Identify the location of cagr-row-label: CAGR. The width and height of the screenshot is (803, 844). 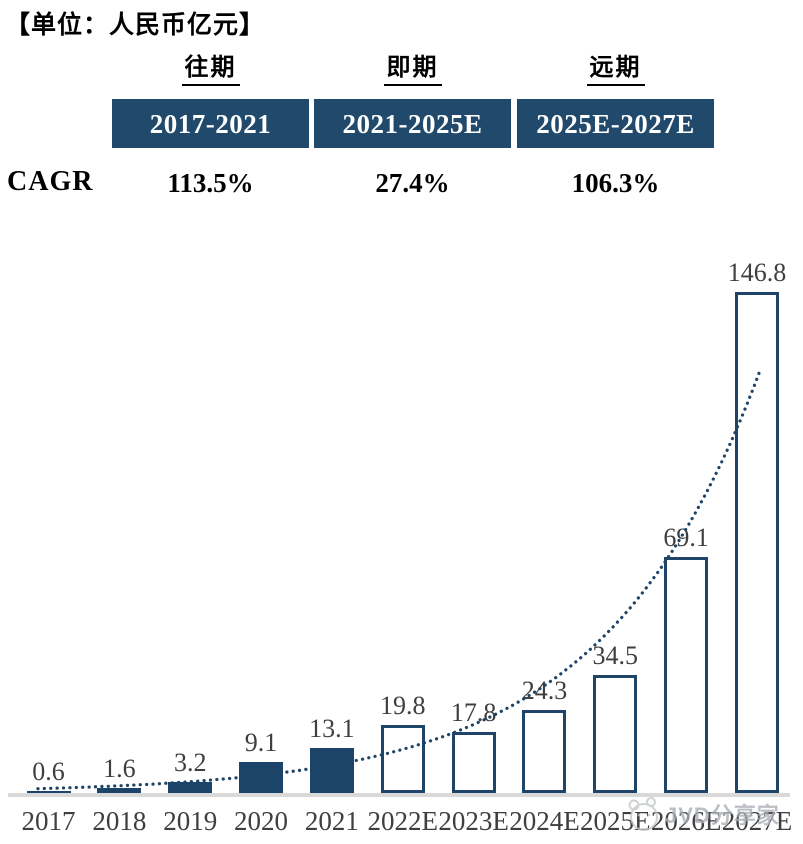
(50, 181).